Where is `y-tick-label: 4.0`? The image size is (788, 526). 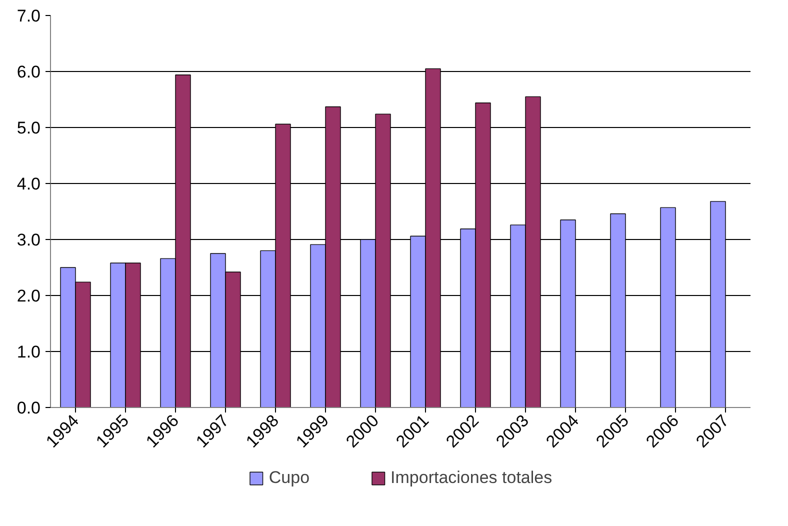 y-tick-label: 4.0 is located at coordinates (28, 184).